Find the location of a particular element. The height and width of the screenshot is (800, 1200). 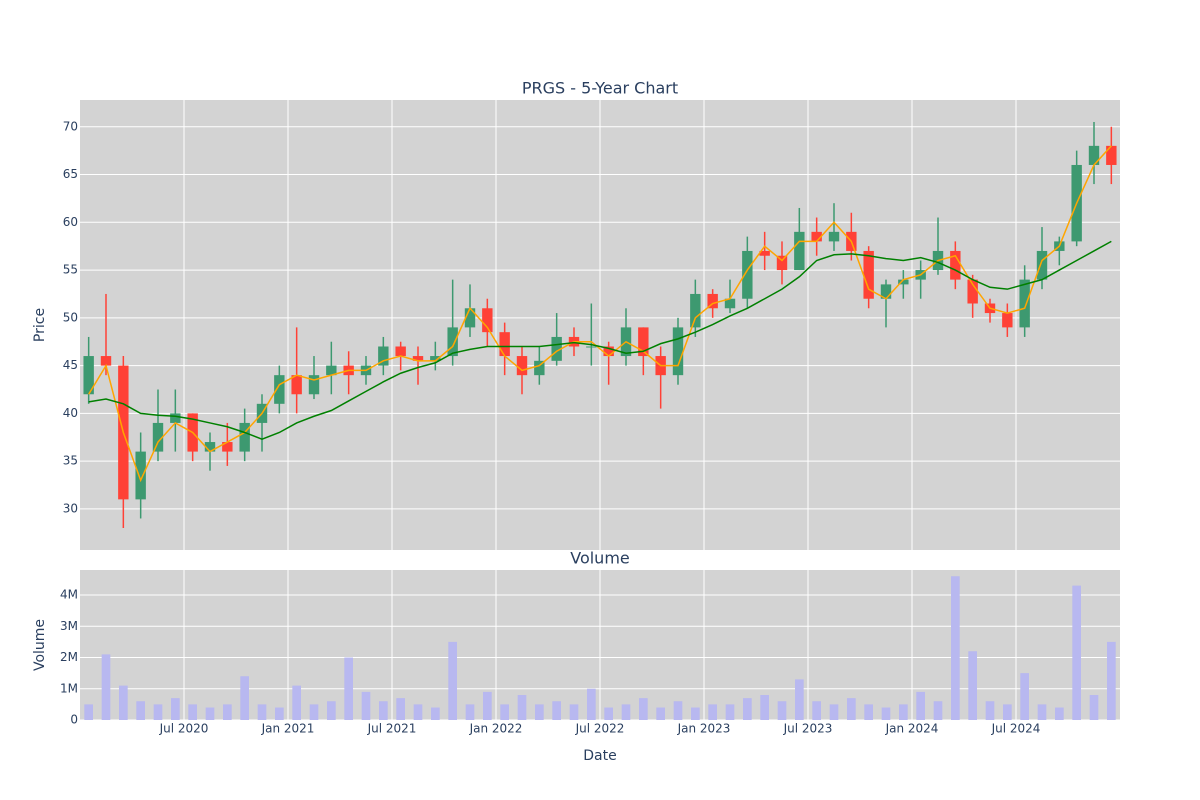

y-tick-label: 3M is located at coordinates (69, 626).